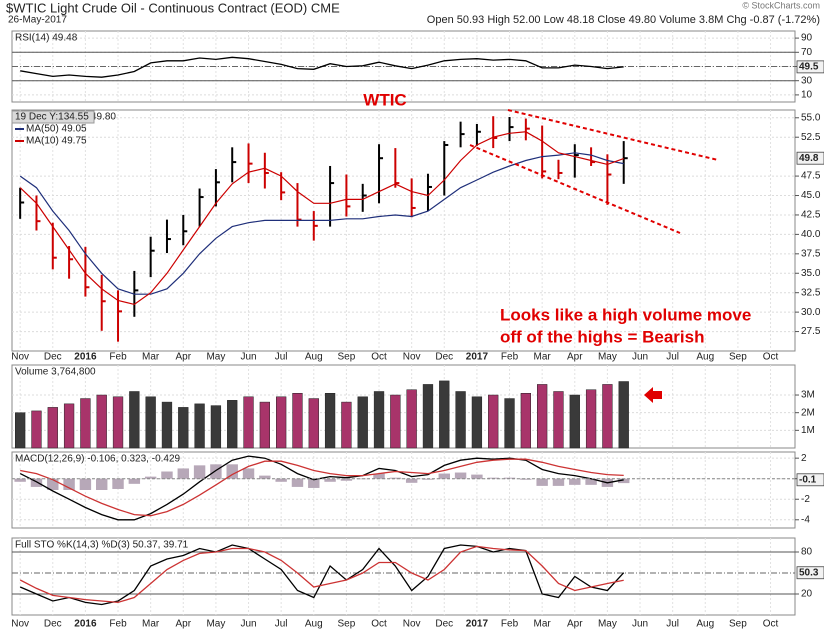 The image size is (824, 633). What do you see at coordinates (98, 459) in the screenshot?
I see `panel-label: MACD(12,26,9) -0.106, 0.323, -0.429` at bounding box center [98, 459].